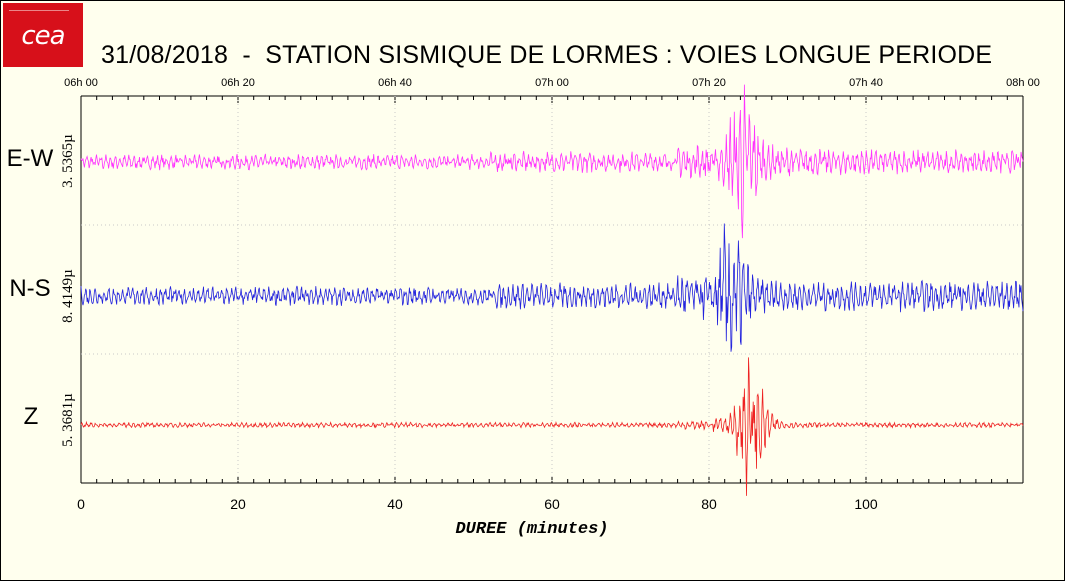 This screenshot has height=581, width=1065. Describe the element at coordinates (29, 288) in the screenshot. I see `channel-label-ns: N-S` at that location.